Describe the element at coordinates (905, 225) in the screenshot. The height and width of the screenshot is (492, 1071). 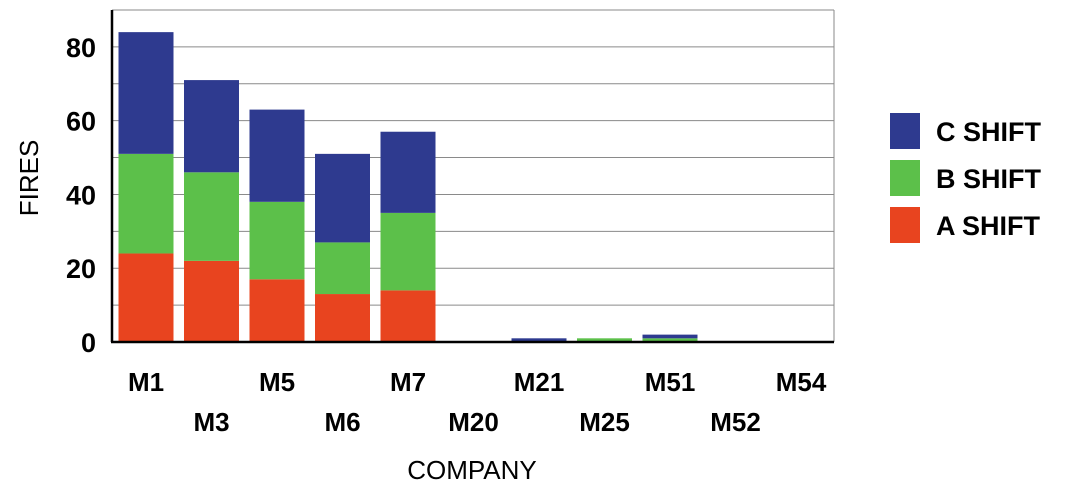
I see `legend-swatch-a-shift` at that location.